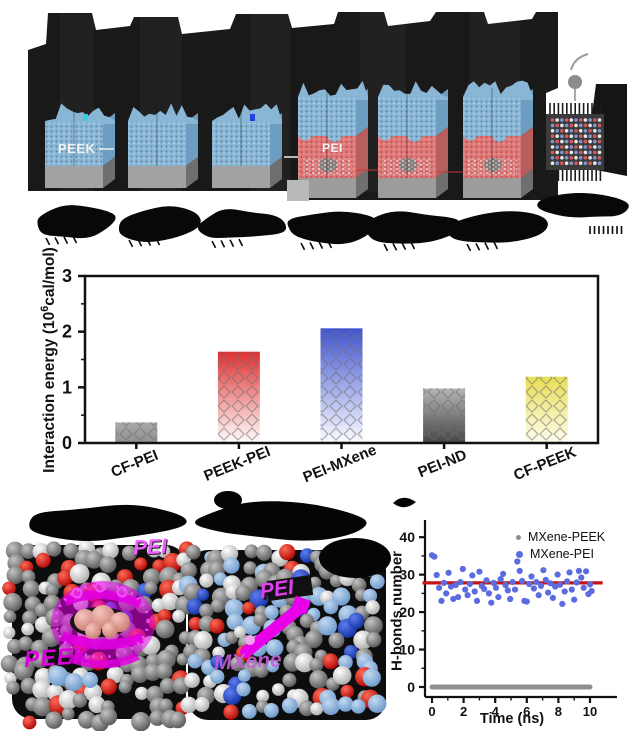 The height and width of the screenshot is (731, 630). I want to click on legend-marker-gray, so click(518, 537).